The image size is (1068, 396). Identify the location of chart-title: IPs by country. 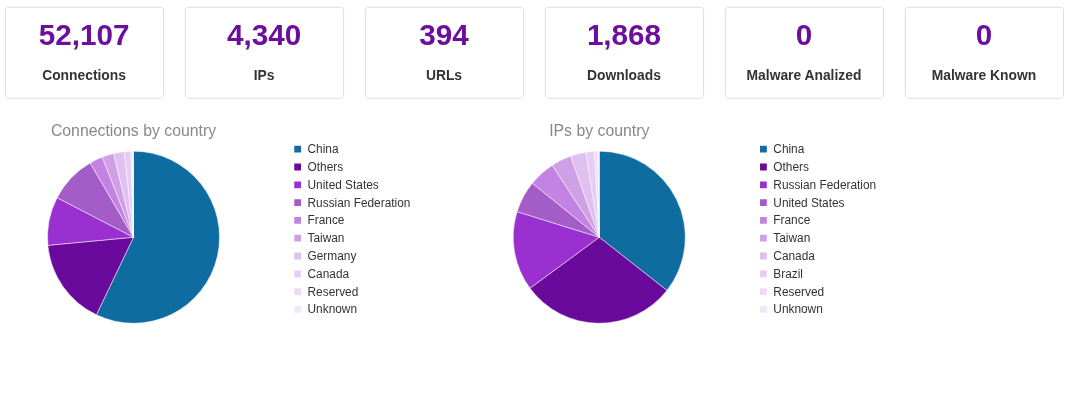
(599, 131).